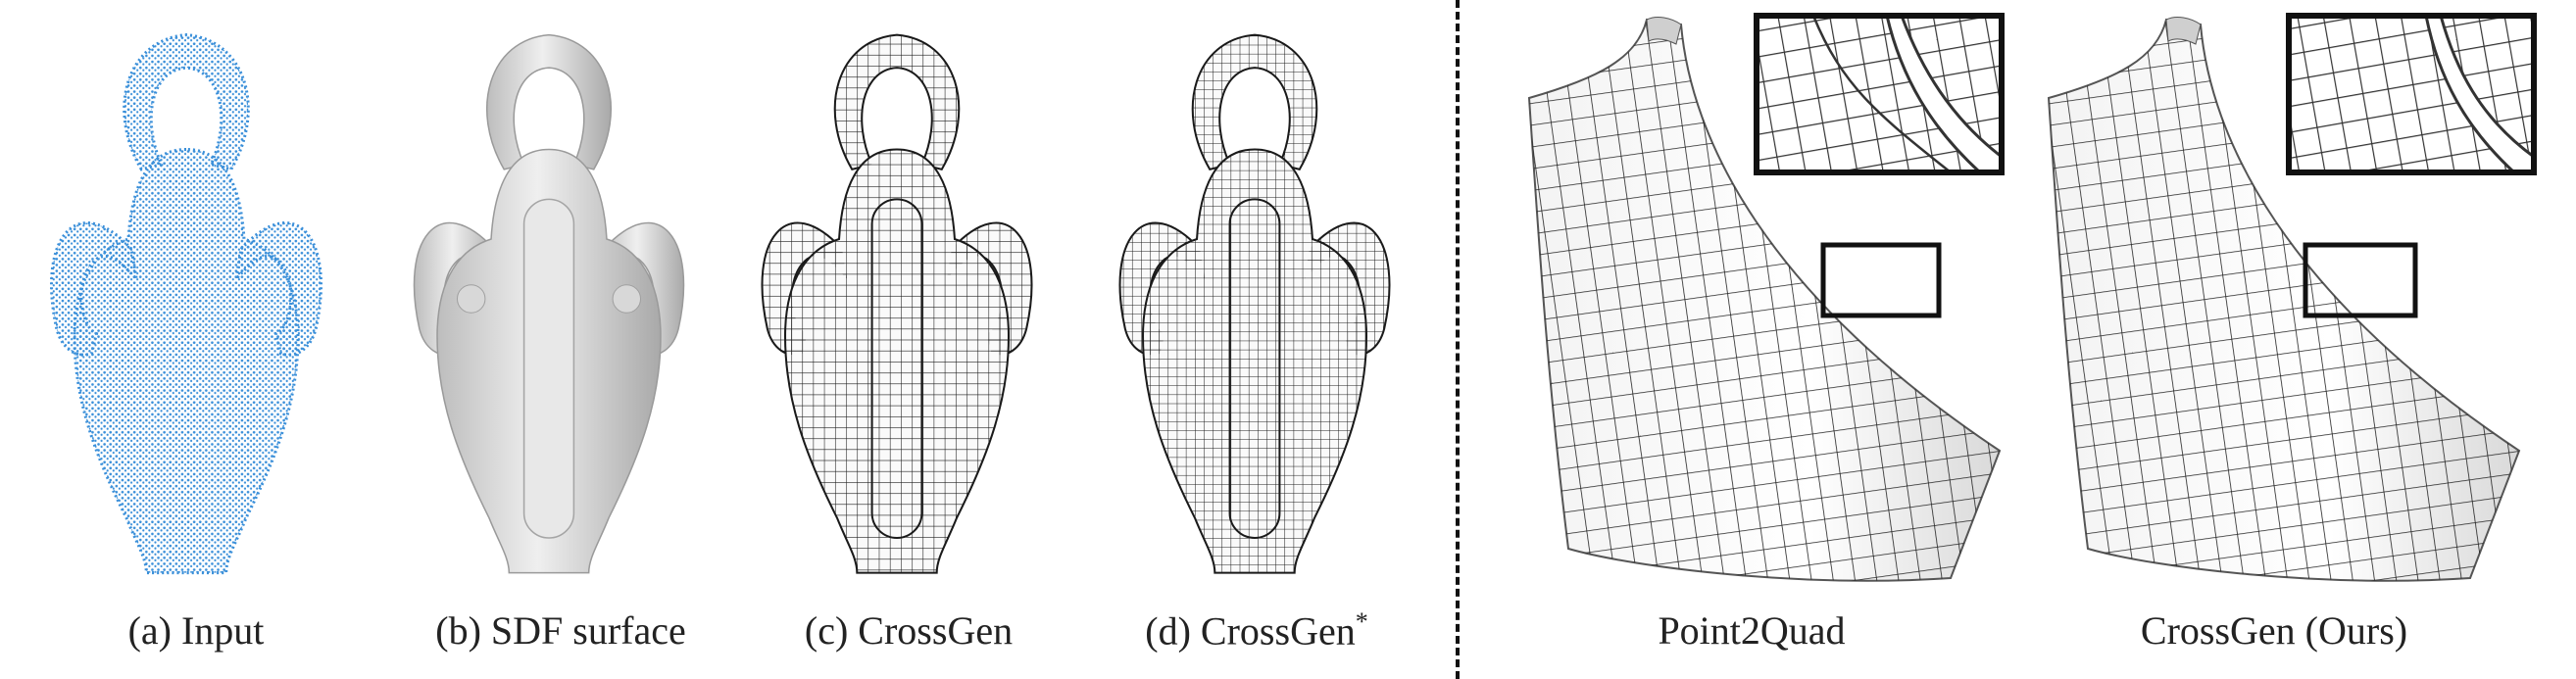 The width and height of the screenshot is (2576, 679). Describe the element at coordinates (1458, 339) in the screenshot. I see `panel-divider` at that location.